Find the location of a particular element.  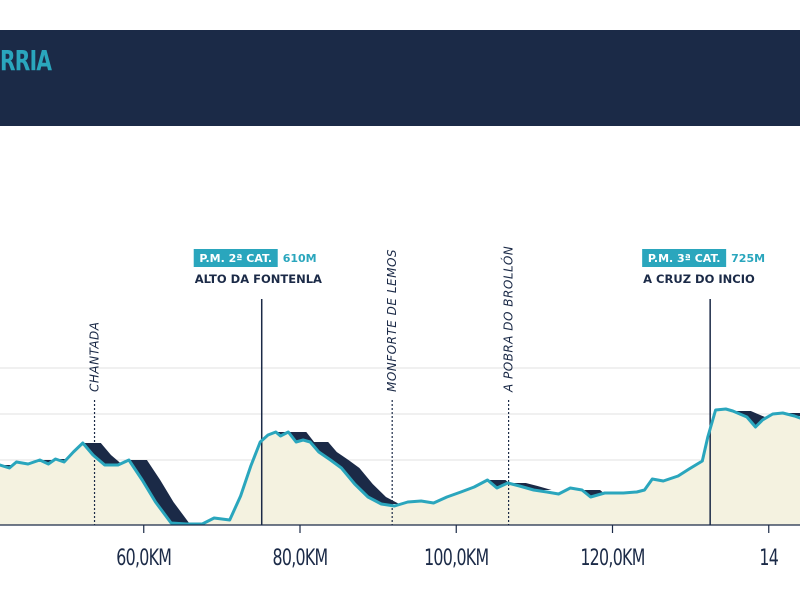

x-tick-label: 14 is located at coordinates (768, 557).